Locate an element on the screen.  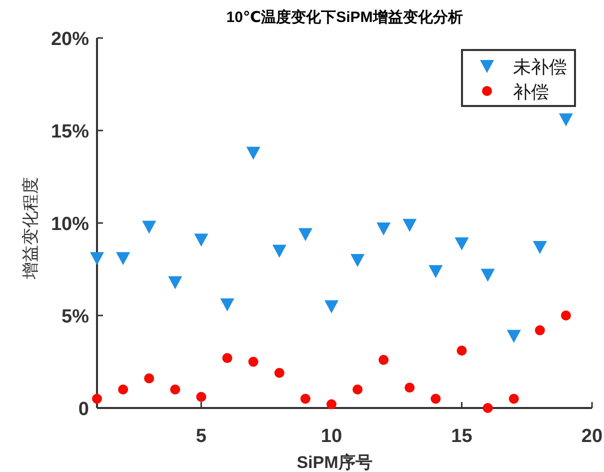
x-axis-title: SiPM序号 is located at coordinates (334, 462).